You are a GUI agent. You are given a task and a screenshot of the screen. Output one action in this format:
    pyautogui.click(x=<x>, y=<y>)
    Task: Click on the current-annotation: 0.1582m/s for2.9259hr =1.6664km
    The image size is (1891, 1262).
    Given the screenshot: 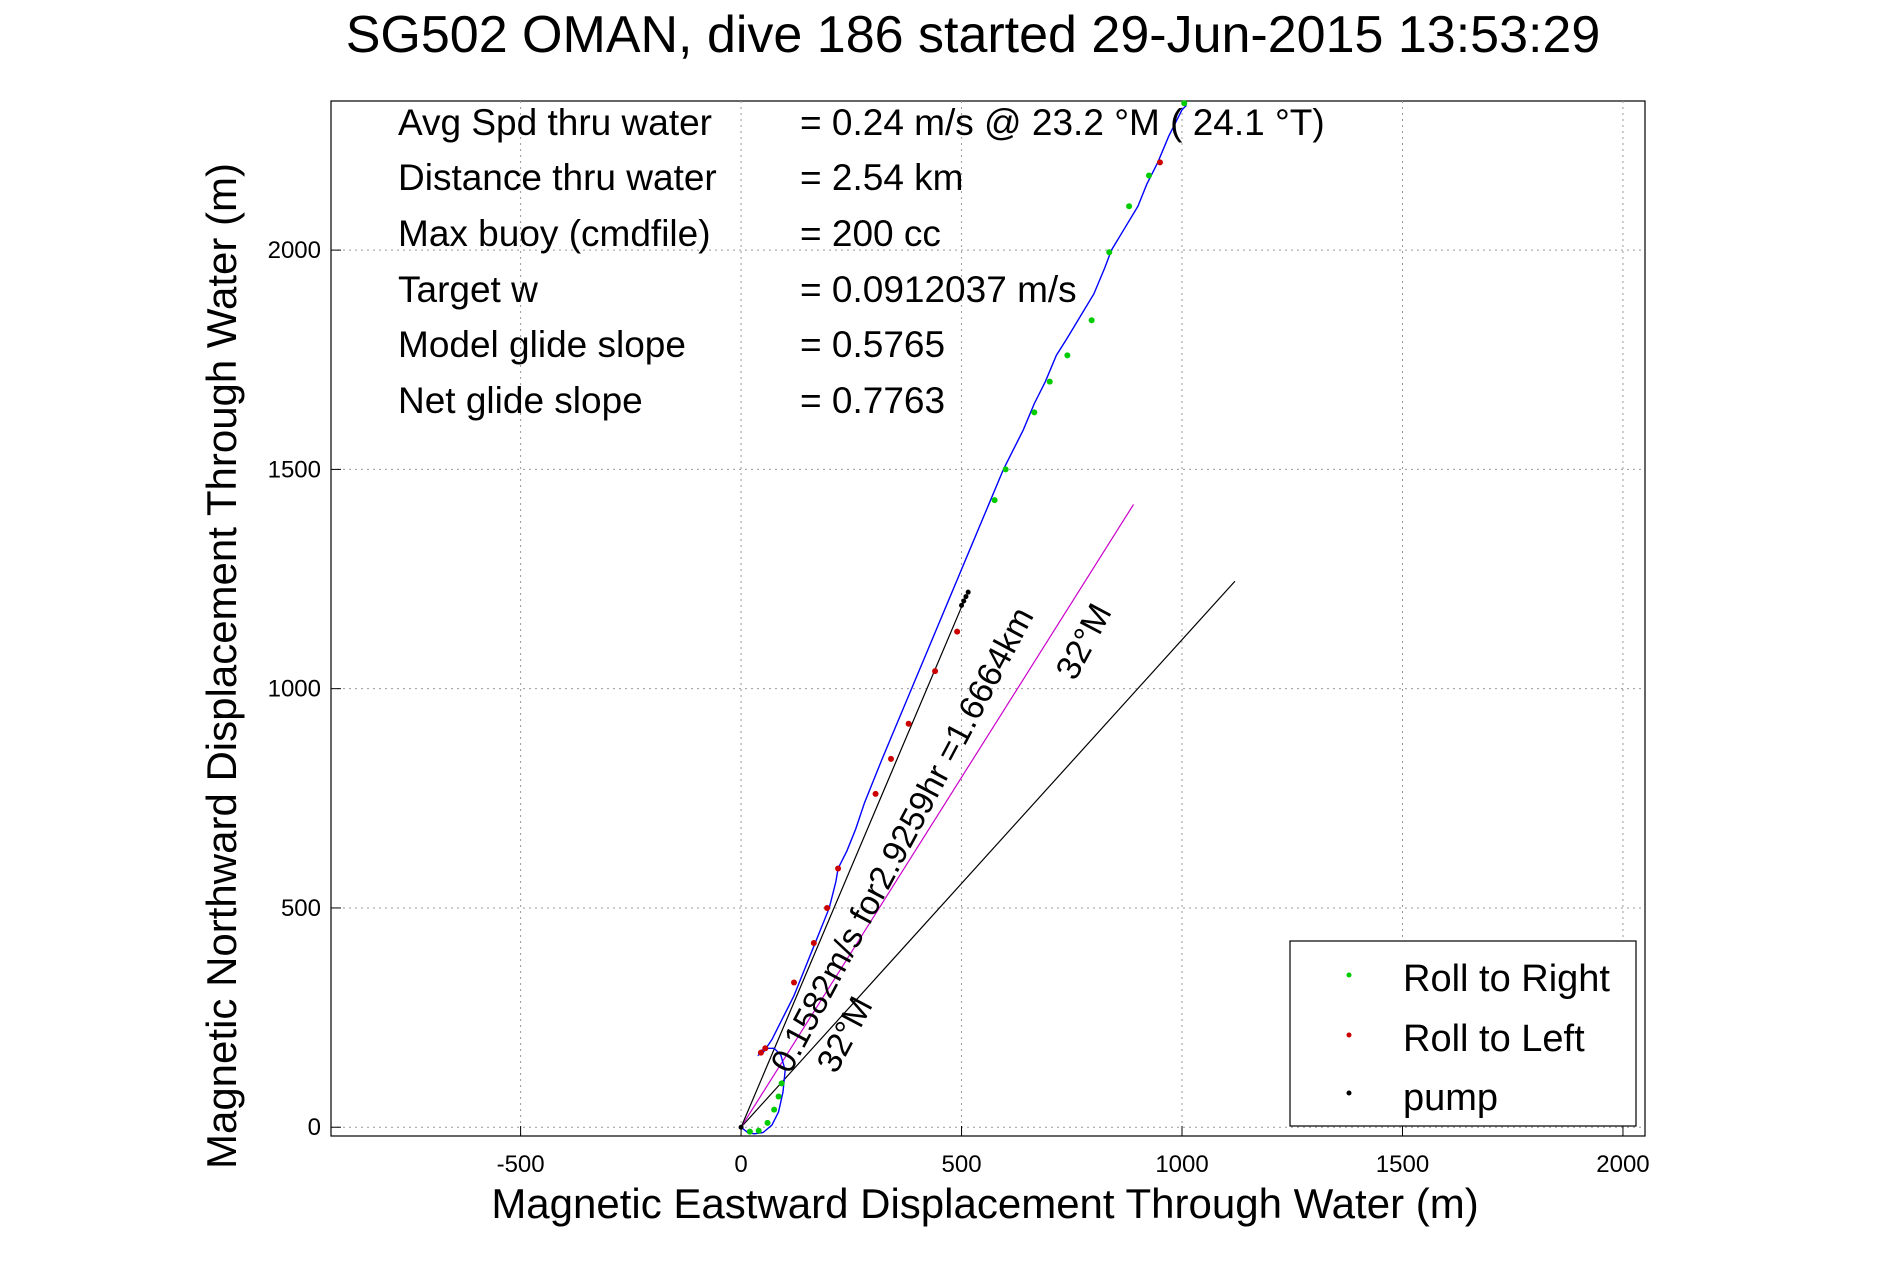 What is the action you would take?
    pyautogui.click(x=903, y=840)
    